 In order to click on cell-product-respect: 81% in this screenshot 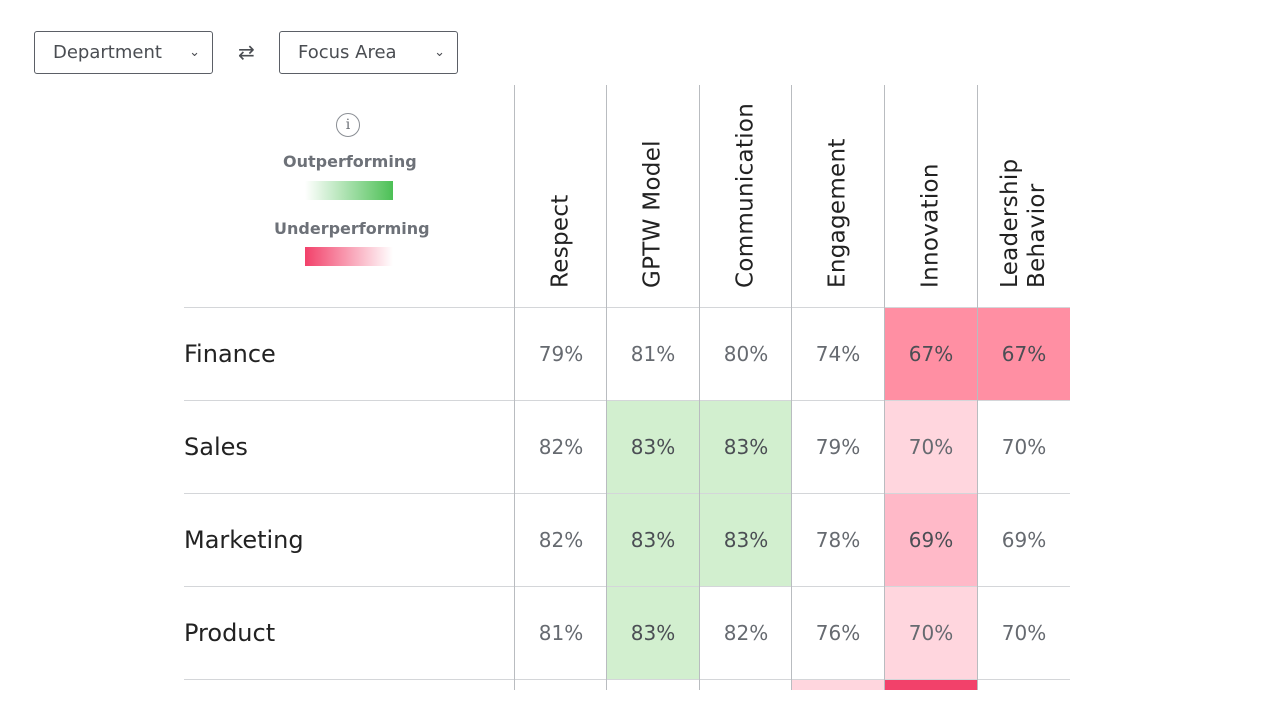, I will do `click(561, 633)`.